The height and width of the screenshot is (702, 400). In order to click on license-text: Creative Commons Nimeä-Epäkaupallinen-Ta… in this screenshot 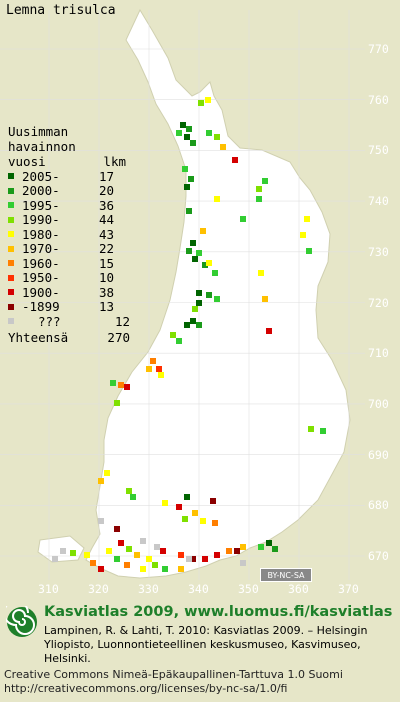, I will do `click(173, 674)`.